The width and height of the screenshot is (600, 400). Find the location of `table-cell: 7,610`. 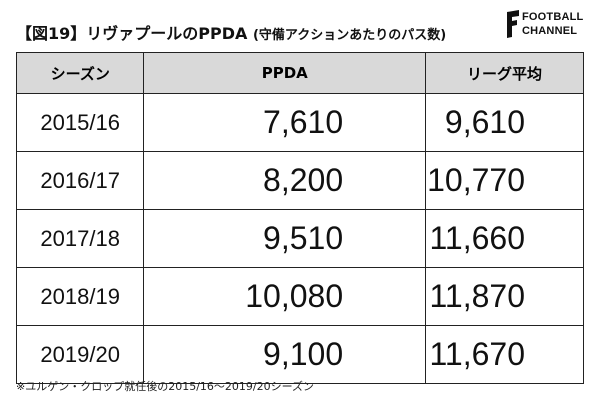

table-cell: 7,610 is located at coordinates (285, 122).